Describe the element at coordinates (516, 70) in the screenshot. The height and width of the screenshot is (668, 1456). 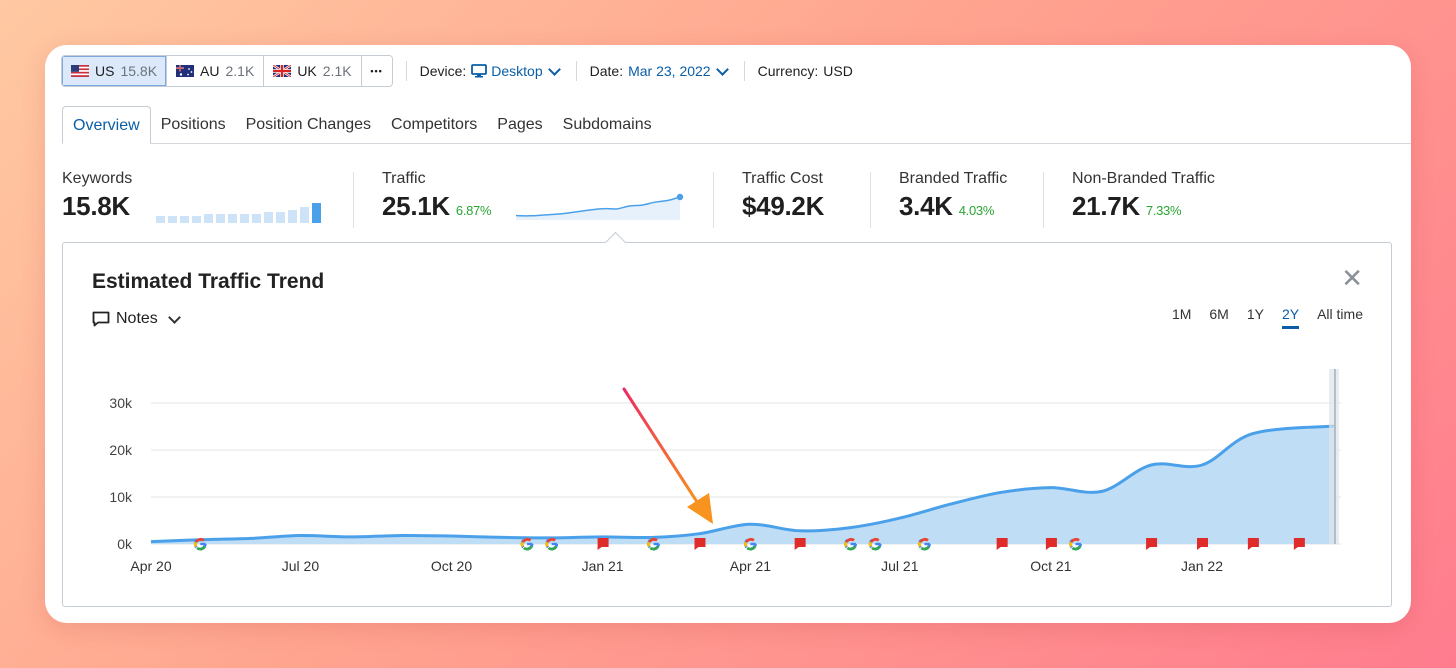
I see `device-dropdown: Desktop` at that location.